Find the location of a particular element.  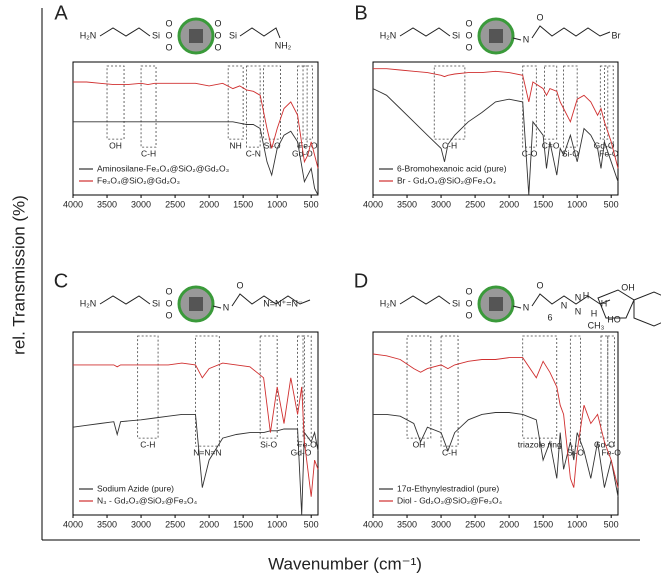

annotation-label: OH is located at coordinates (419, 444).